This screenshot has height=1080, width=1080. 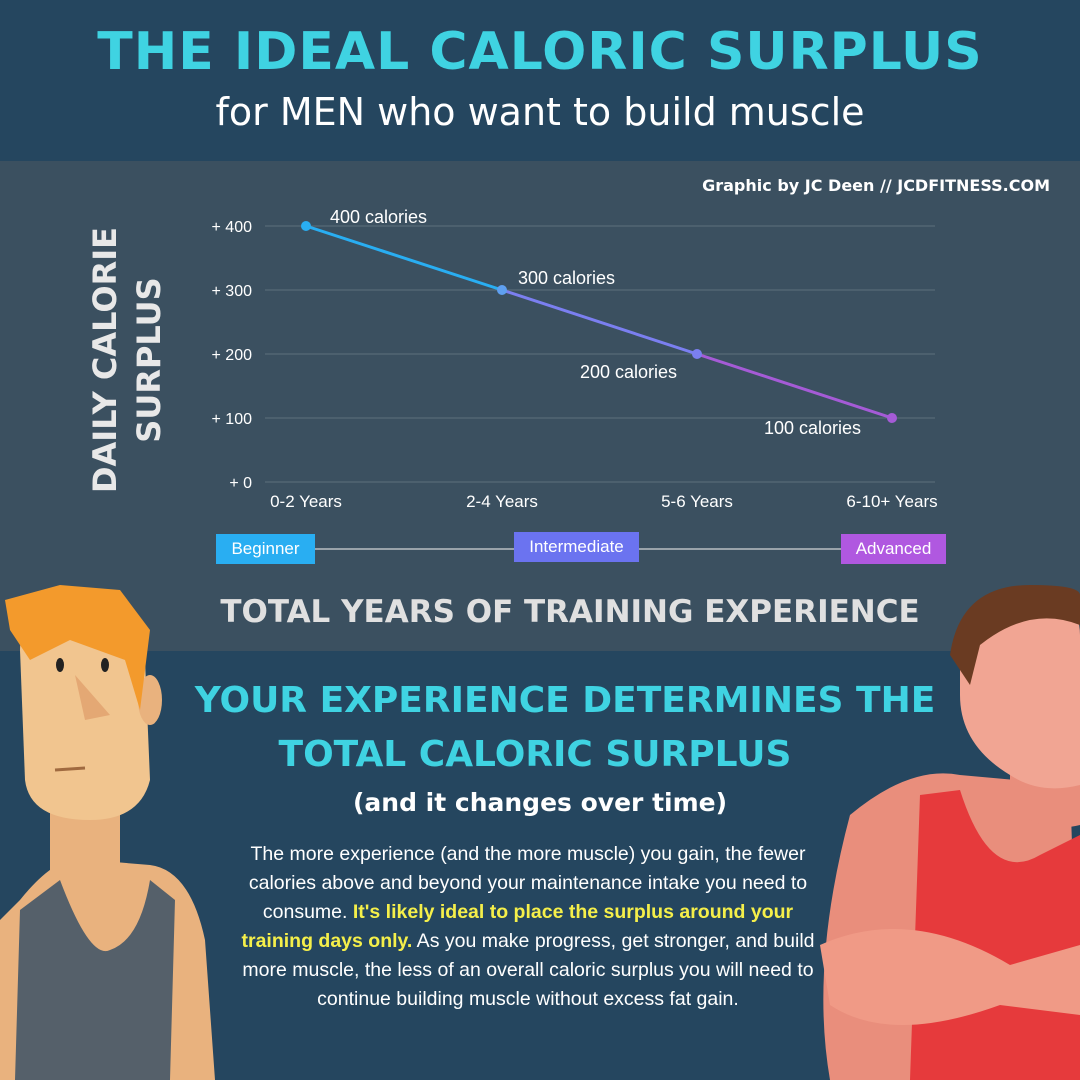 What do you see at coordinates (240, 483) in the screenshot?
I see `y-tick-label: + 0` at bounding box center [240, 483].